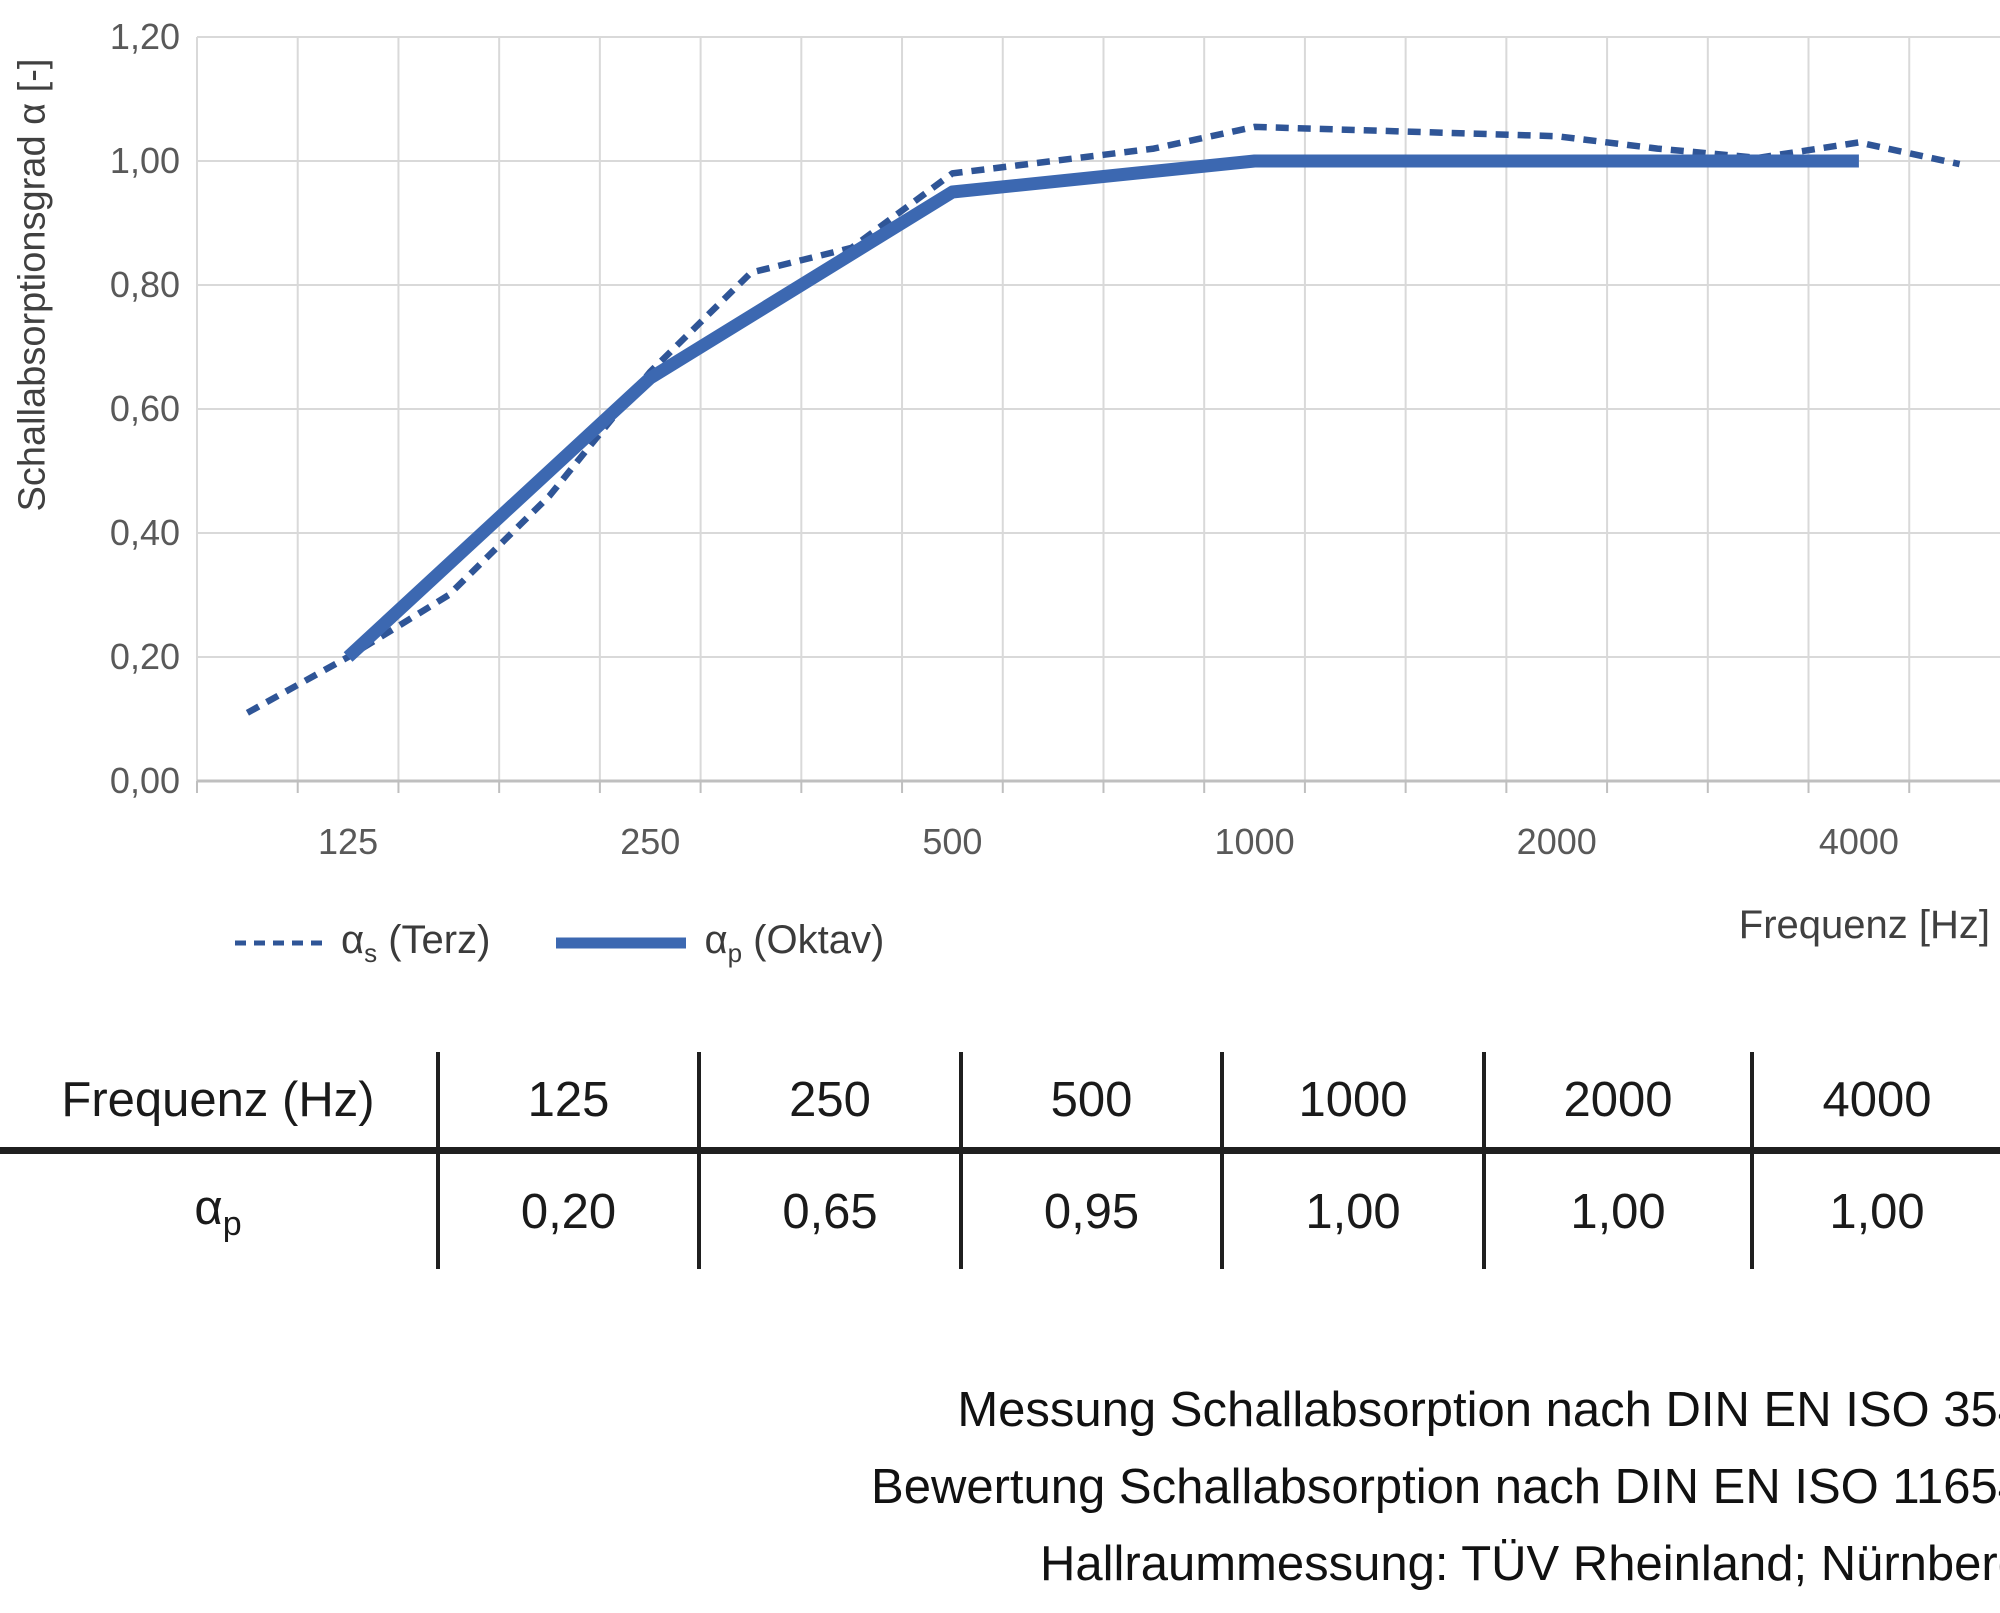  What do you see at coordinates (650, 841) in the screenshot?
I see `x-tick-label: 250` at bounding box center [650, 841].